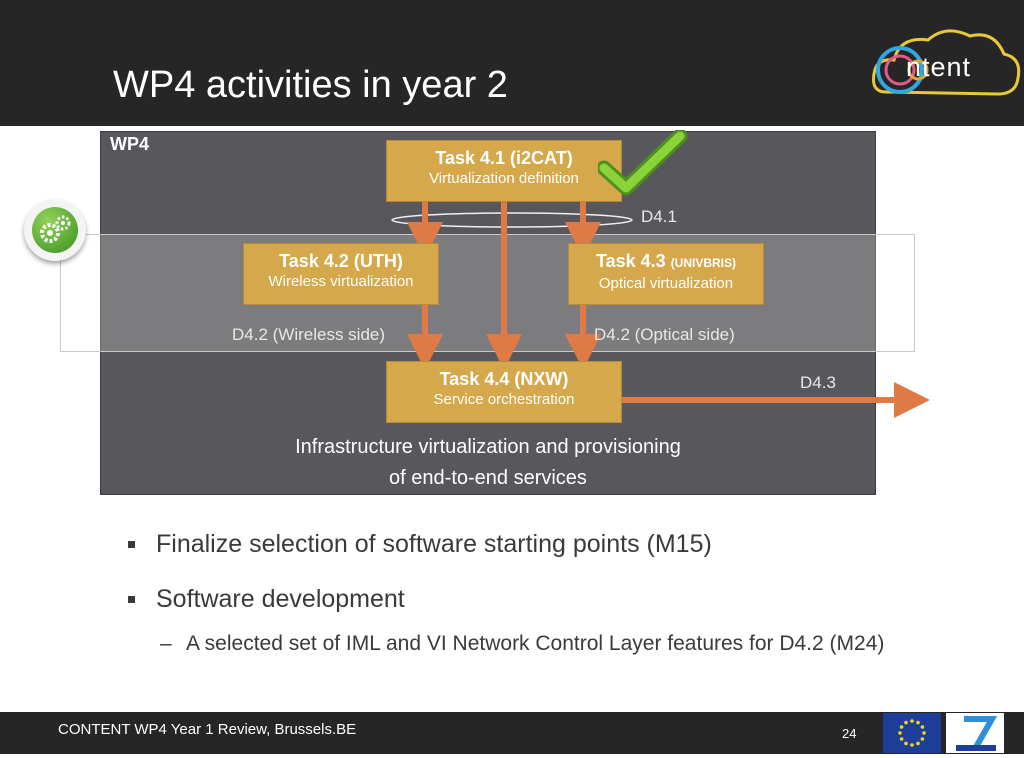  Describe the element at coordinates (504, 178) in the screenshot. I see `task-subtitle: Virtualization definition` at that location.